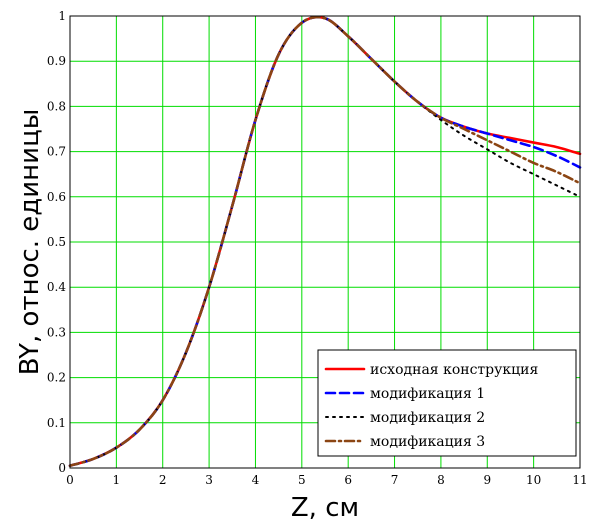 The image size is (590, 522). I want to click on y-tick-labels: 0 0.1 0.2 0.3 0.4 0.5 0.6 0.7 0.8 0.9 1, so click(56, 242).